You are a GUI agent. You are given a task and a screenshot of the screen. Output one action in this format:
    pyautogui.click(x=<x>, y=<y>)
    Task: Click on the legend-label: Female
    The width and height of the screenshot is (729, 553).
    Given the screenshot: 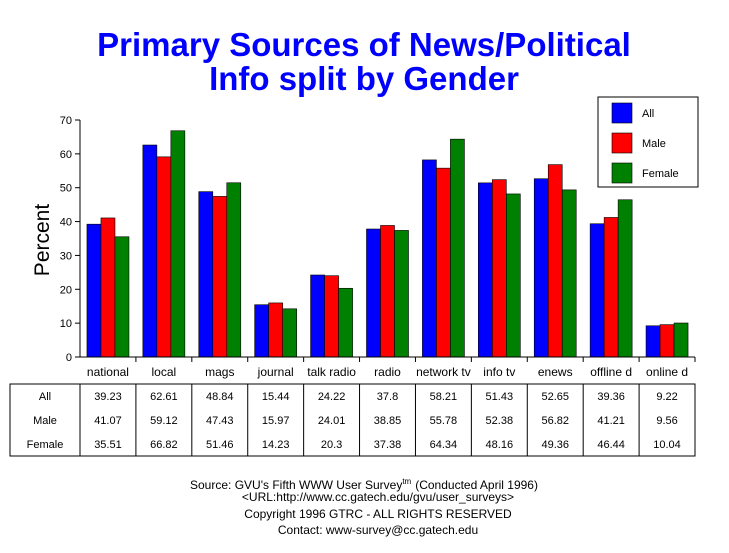 What is the action you would take?
    pyautogui.click(x=660, y=174)
    